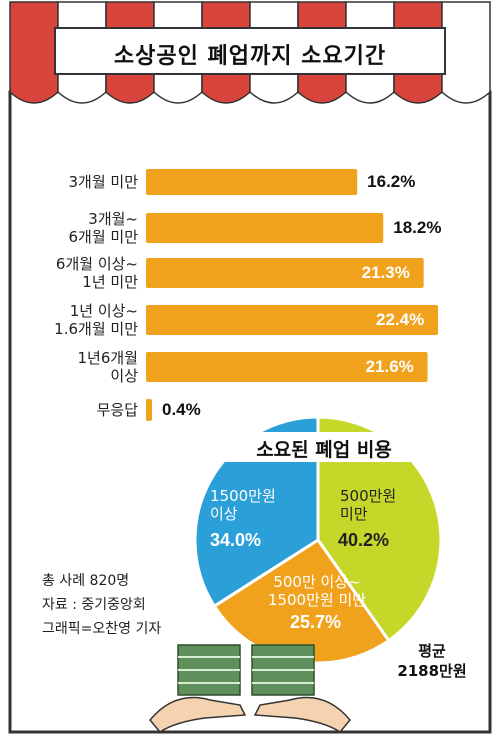 The image size is (500, 741). I want to click on bar-category-label: 3개월~ 6개월 미만, so click(103, 228).